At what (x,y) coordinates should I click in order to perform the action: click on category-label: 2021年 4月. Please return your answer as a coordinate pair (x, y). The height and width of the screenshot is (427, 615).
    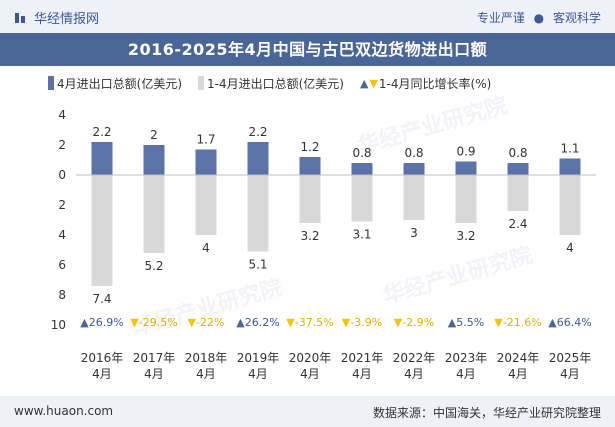
    Looking at the image, I should click on (362, 366).